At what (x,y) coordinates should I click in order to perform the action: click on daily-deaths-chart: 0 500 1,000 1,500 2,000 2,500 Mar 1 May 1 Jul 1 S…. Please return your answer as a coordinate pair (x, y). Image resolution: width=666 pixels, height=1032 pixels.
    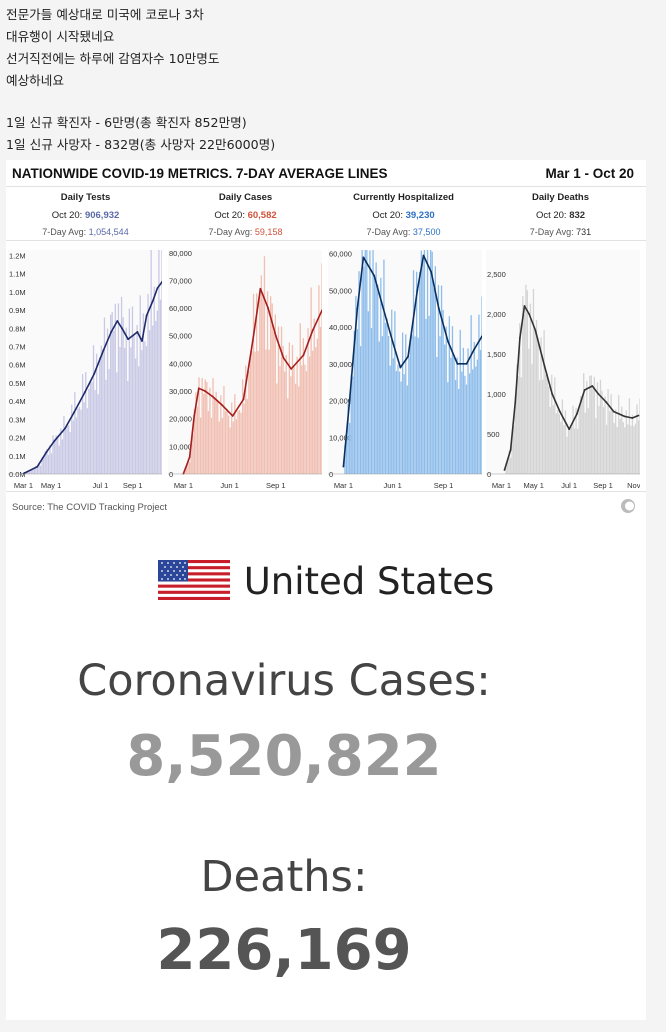
    Looking at the image, I should click on (563, 370).